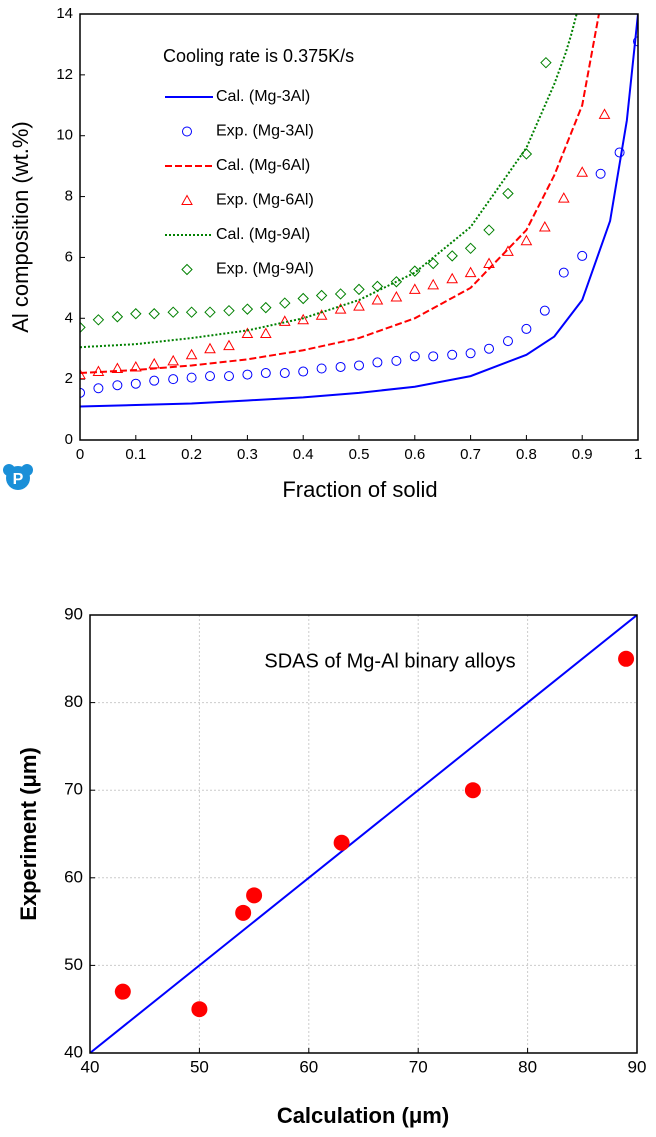 The image size is (656, 1137). What do you see at coordinates (263, 96) in the screenshot?
I see `legend-label: Cal. (Mg-3Al)` at bounding box center [263, 96].